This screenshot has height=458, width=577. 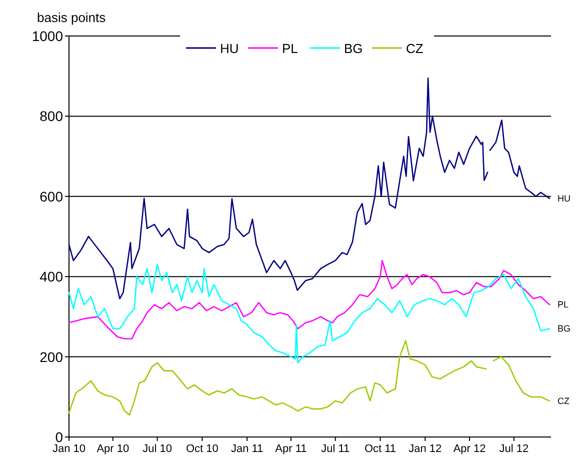 I want to click on x-tick-label: Apr 12, so click(x=469, y=449).